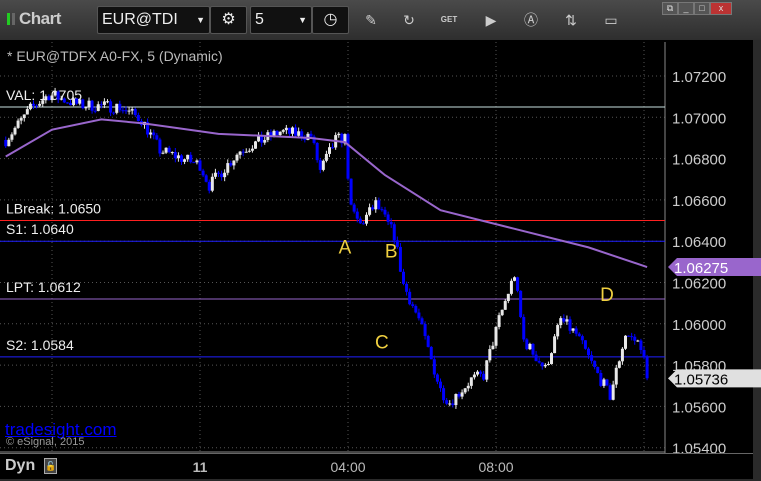  I want to click on ma-price-tag-bg, so click(714, 267).